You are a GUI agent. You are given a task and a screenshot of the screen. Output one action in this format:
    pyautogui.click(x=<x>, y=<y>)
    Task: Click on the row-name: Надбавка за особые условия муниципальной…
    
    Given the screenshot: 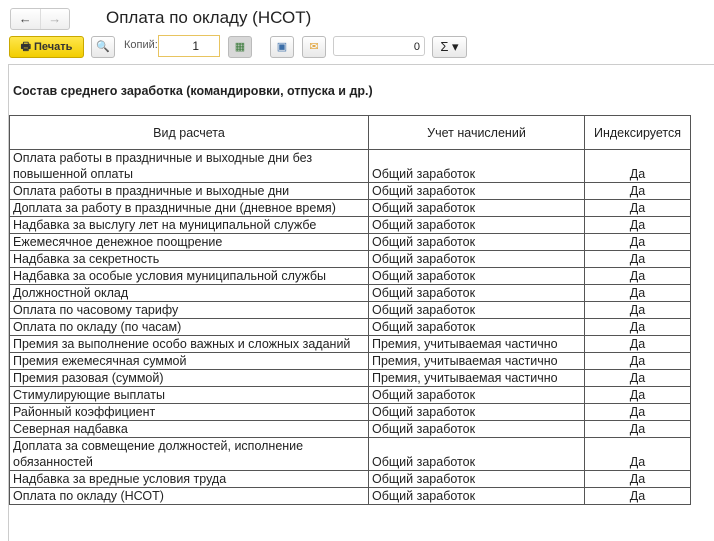 What is the action you would take?
    pyautogui.click(x=189, y=276)
    